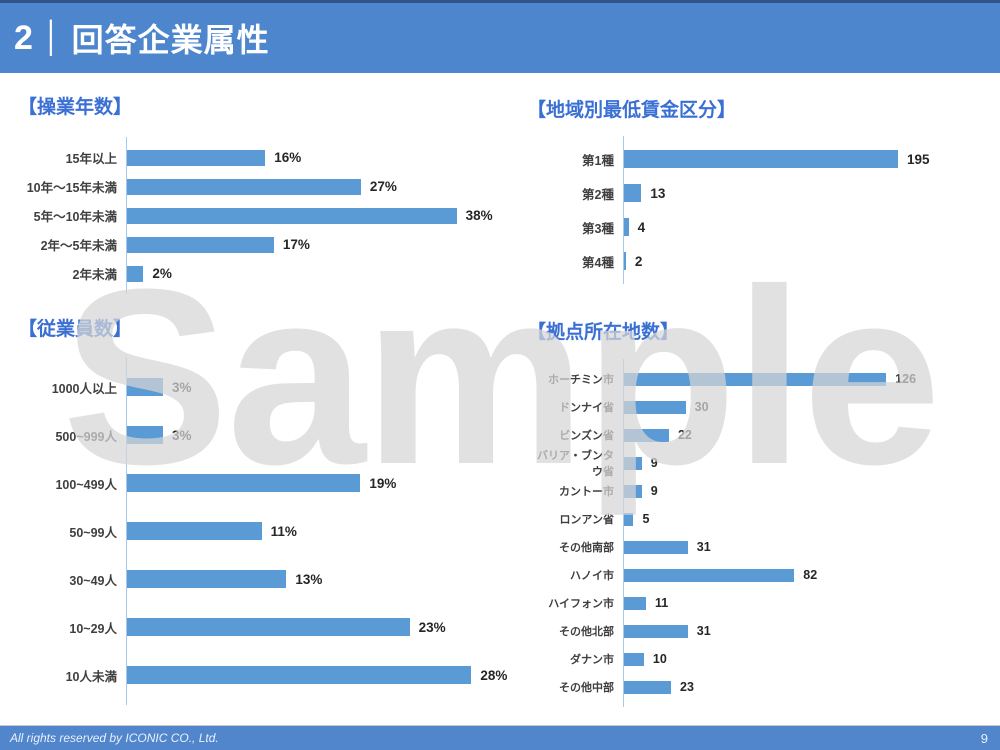 The width and height of the screenshot is (1000, 750). Describe the element at coordinates (586, 436) in the screenshot. I see `category-label: ビンズン省` at that location.